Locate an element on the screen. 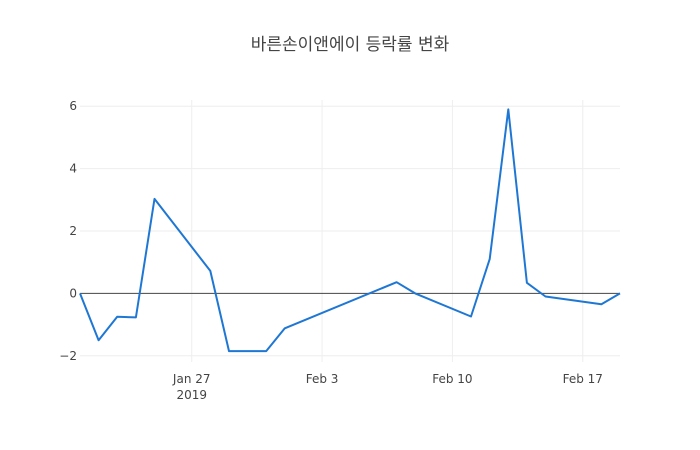 The width and height of the screenshot is (700, 450). y-tick-label: 2 is located at coordinates (73, 231).